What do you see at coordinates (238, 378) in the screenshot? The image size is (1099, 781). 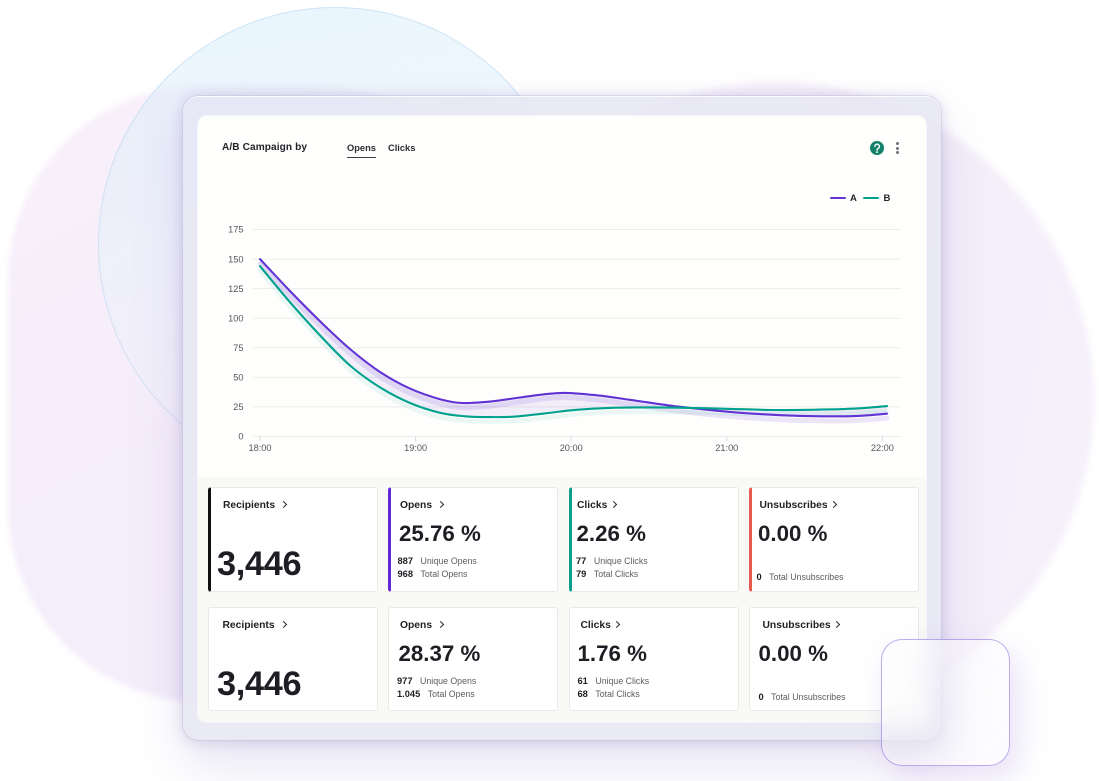 I see `svg-text: 50` at bounding box center [238, 378].